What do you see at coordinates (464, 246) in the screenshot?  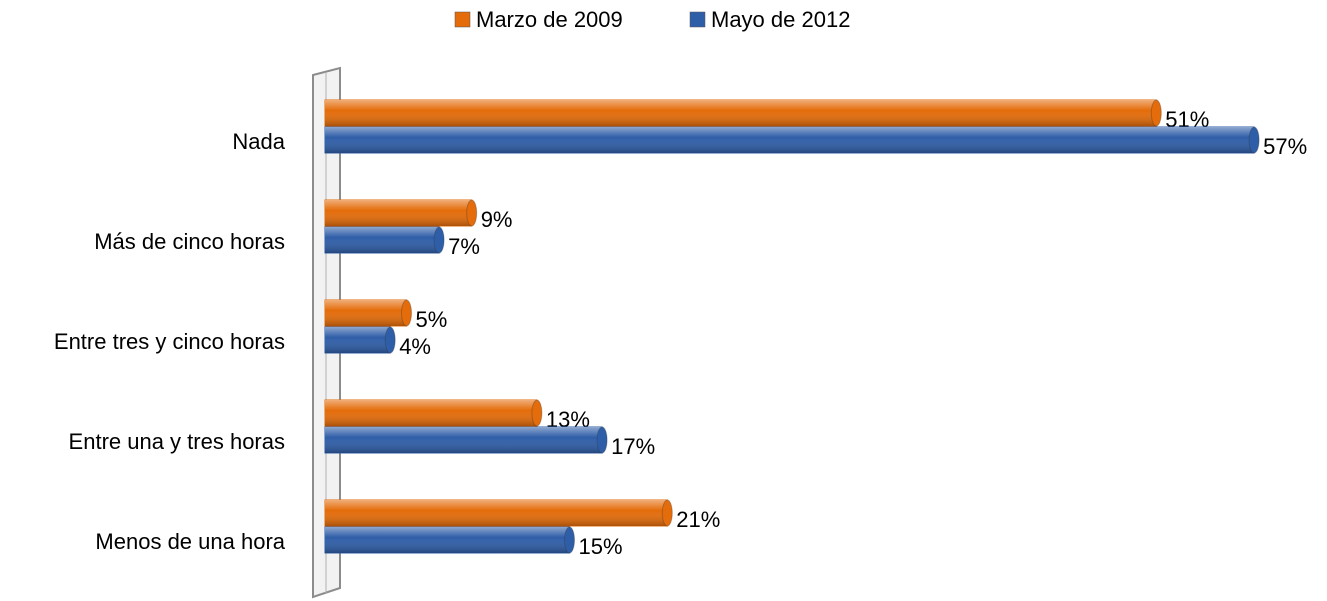 I see `value-label: 7%` at bounding box center [464, 246].